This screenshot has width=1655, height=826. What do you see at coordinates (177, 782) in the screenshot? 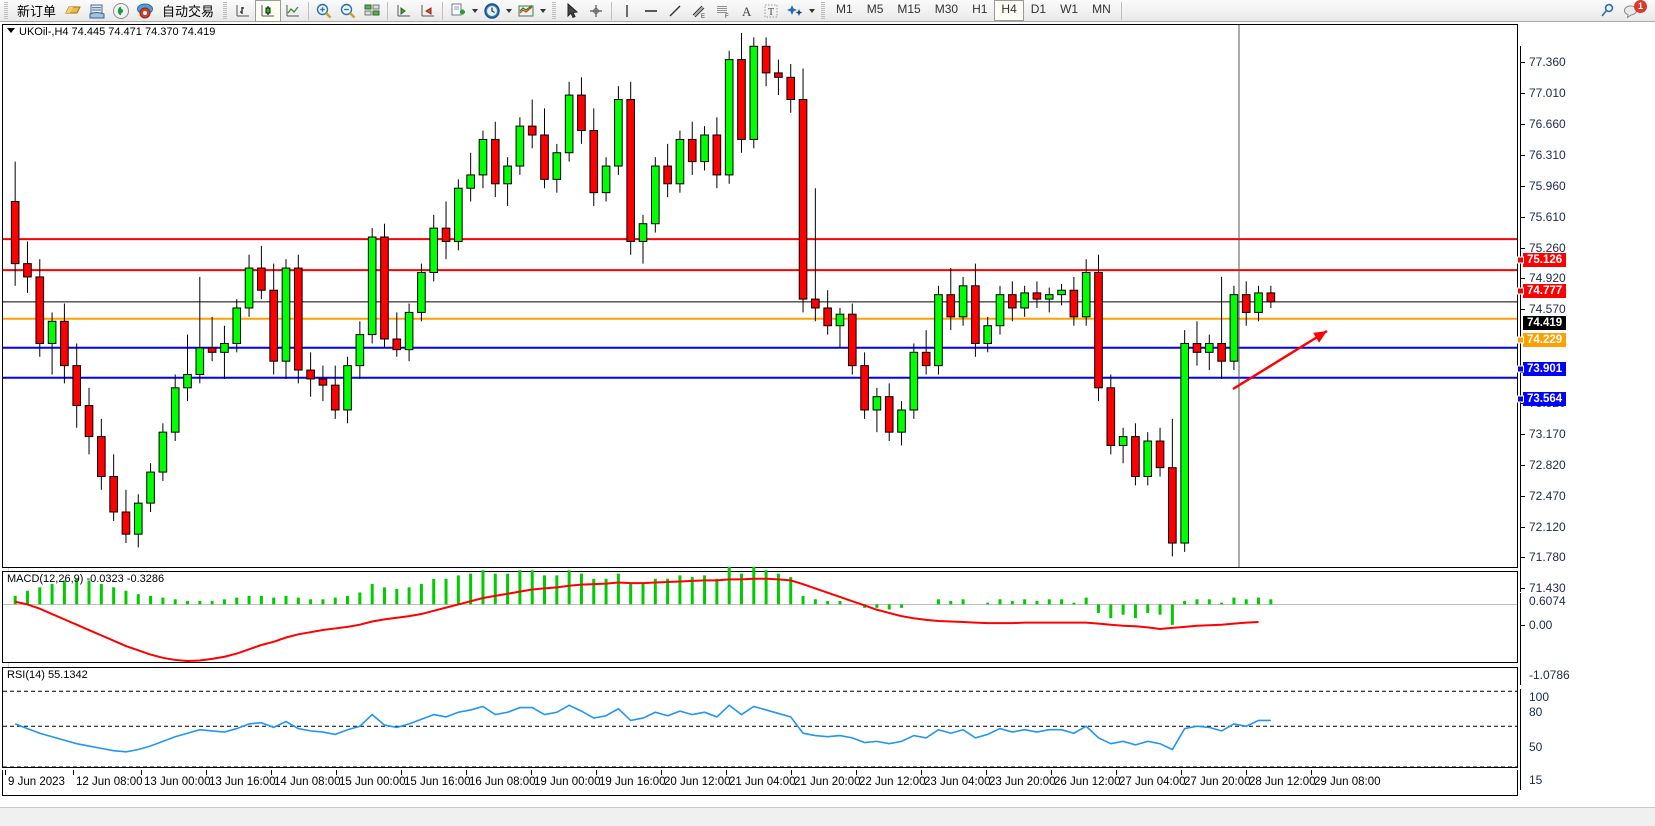
I see `time-label: 13 Jun 00:00` at bounding box center [177, 782].